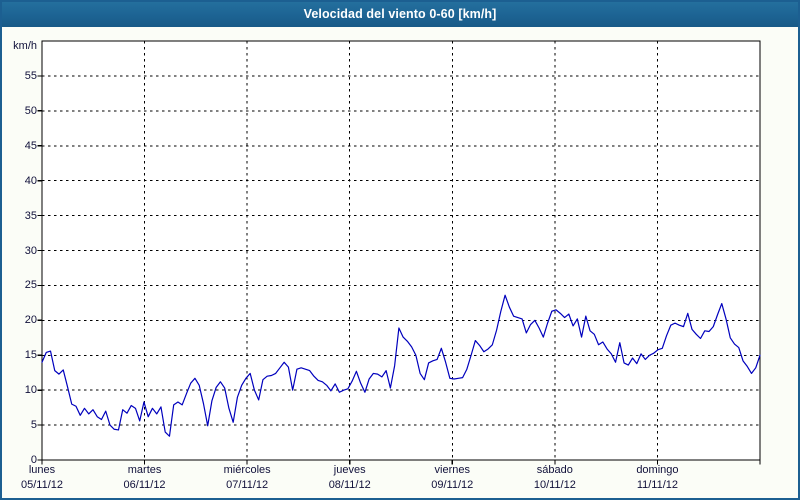 This screenshot has height=500, width=800. I want to click on title-bar: Velocidad del viento 0-60 [km/h], so click(400, 13).